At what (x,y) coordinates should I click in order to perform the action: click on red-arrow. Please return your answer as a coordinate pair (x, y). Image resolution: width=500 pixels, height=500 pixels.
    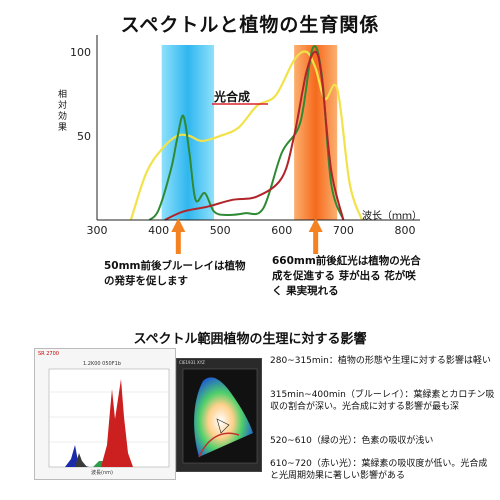
    Looking at the image, I should click on (315, 236).